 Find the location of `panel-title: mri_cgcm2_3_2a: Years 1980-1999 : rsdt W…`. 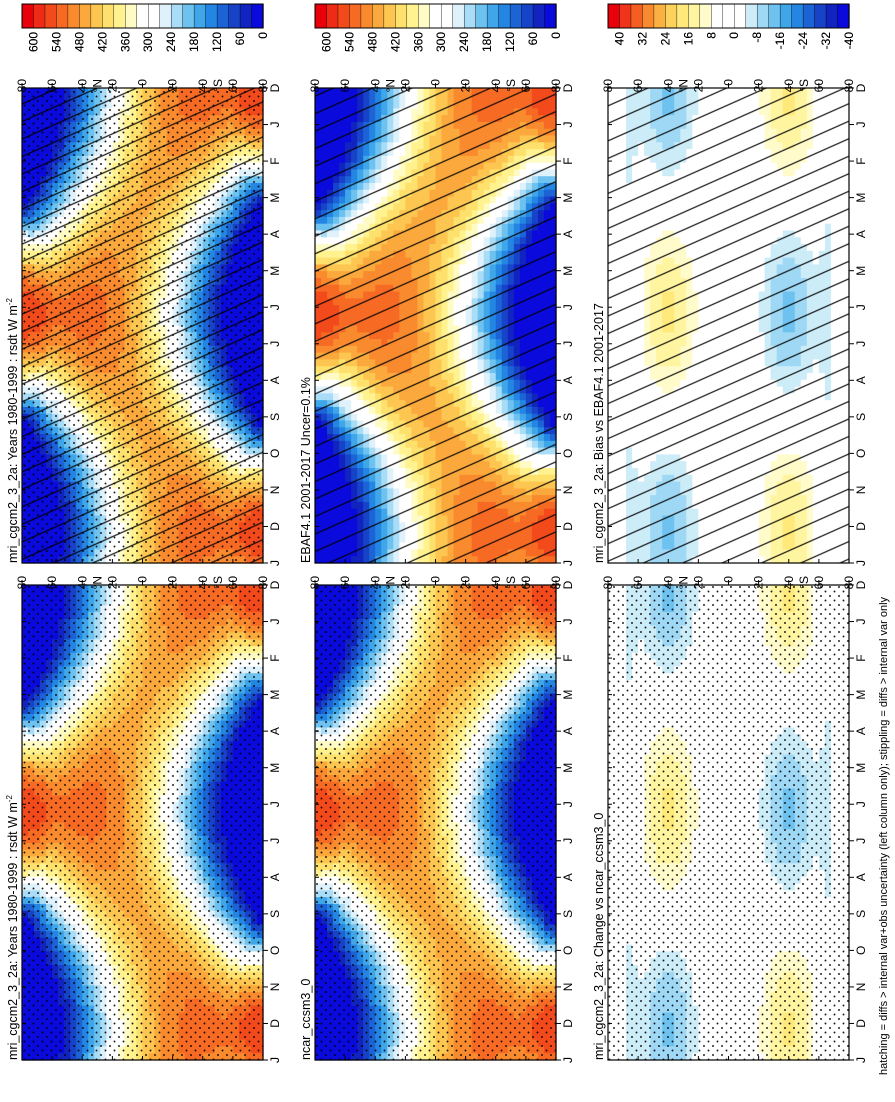

panel-title: mri_cgcm2_3_2a: Years 1980-1999 : rsdt W… is located at coordinates (12, 430).